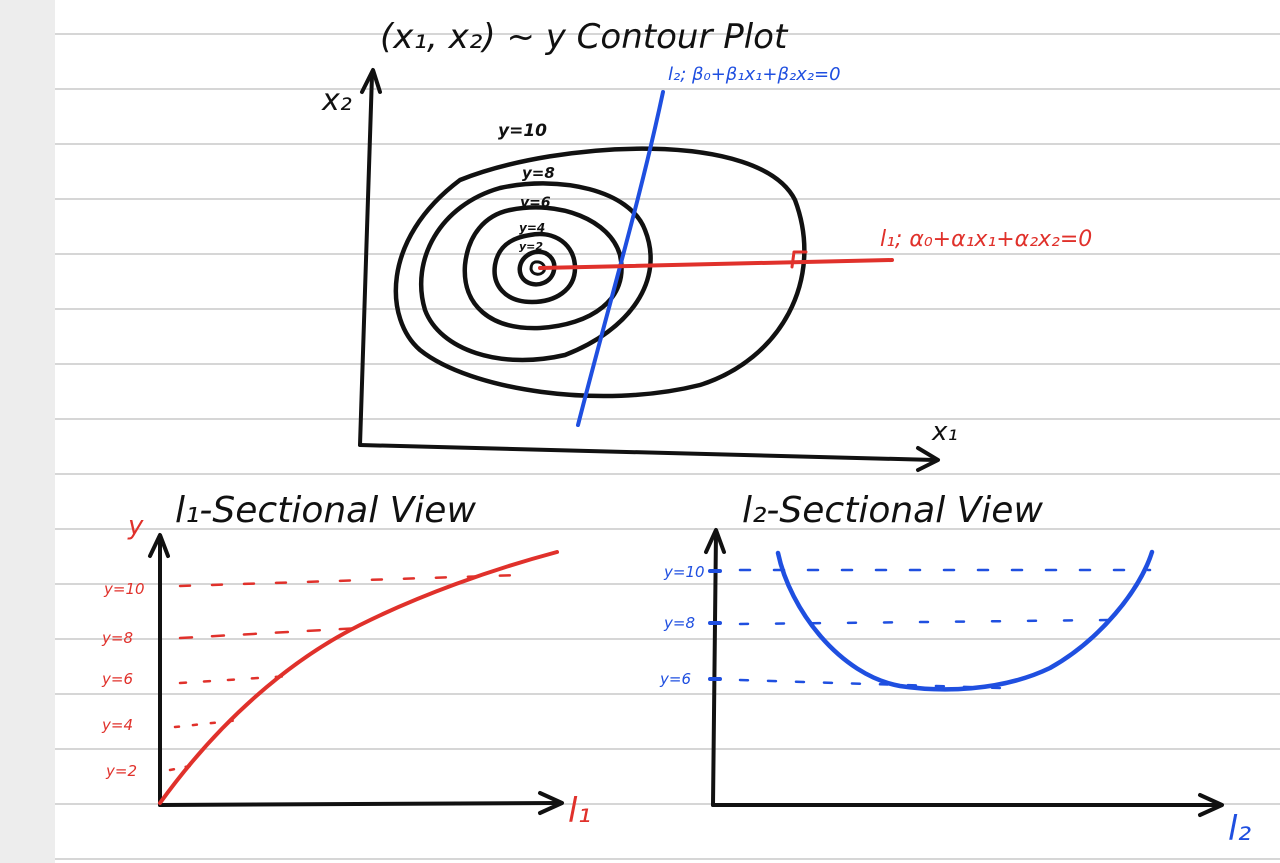 The image size is (1280, 863). What do you see at coordinates (235, 679) in the screenshot?
I see `l1-guide-y6` at bounding box center [235, 679].